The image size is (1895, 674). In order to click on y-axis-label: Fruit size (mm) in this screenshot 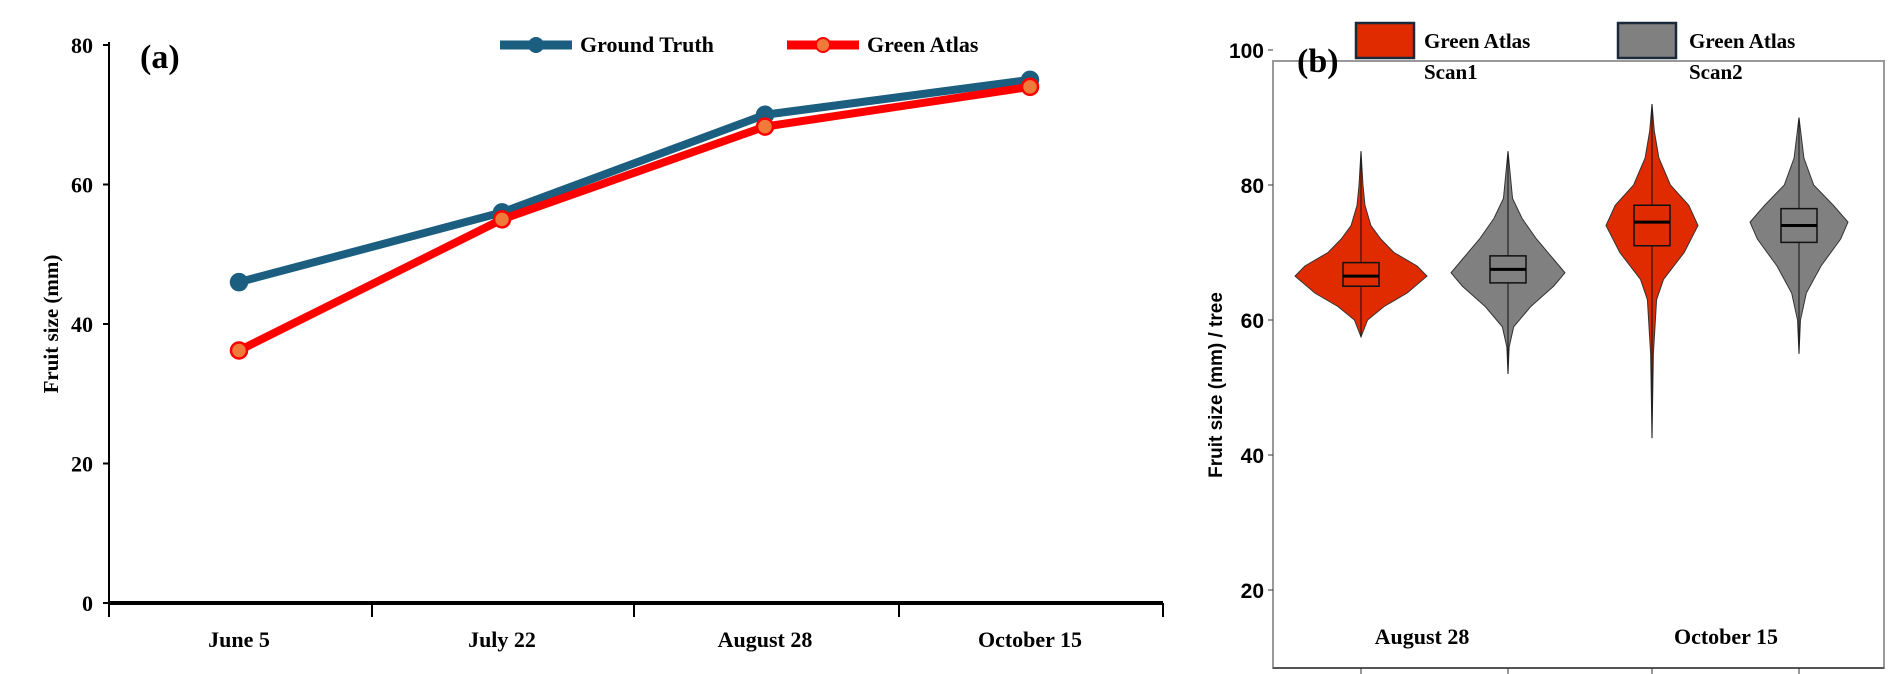, I will do `click(51, 324)`.